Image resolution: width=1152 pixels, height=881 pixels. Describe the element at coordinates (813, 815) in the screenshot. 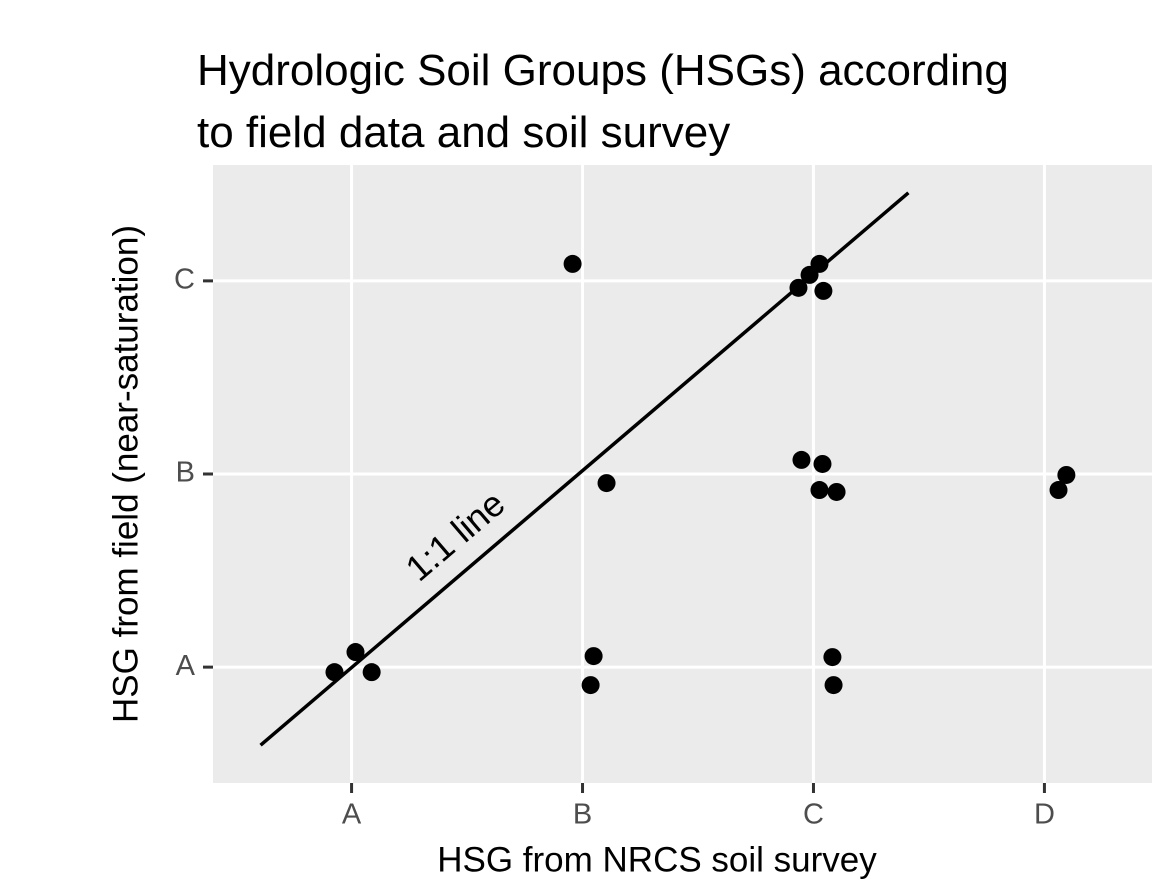

I see `x-tick-label: C` at that location.